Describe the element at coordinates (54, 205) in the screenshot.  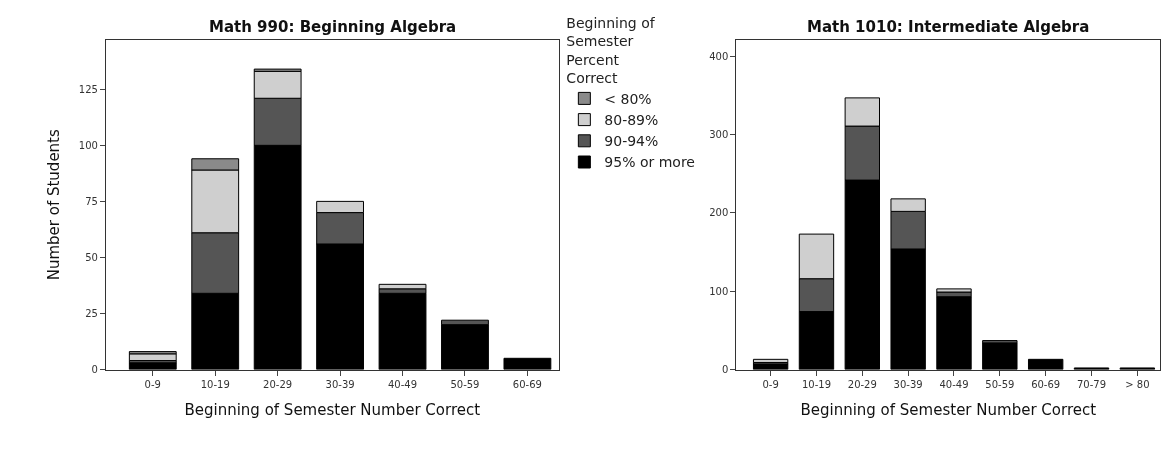
I see `y-axis-title: Number of Students` at that location.